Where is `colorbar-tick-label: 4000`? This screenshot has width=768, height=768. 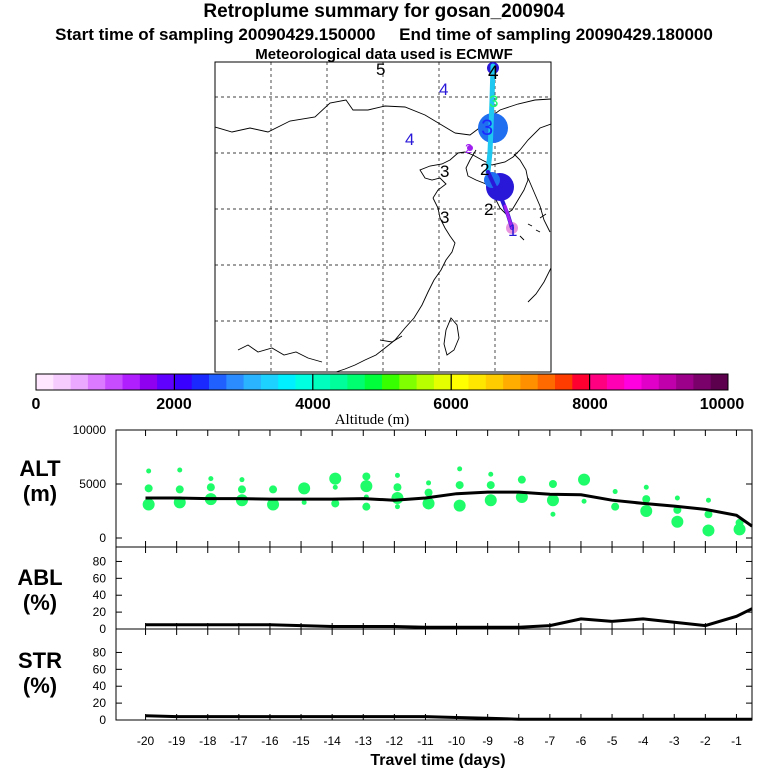 colorbar-tick-label: 4000 is located at coordinates (313, 404).